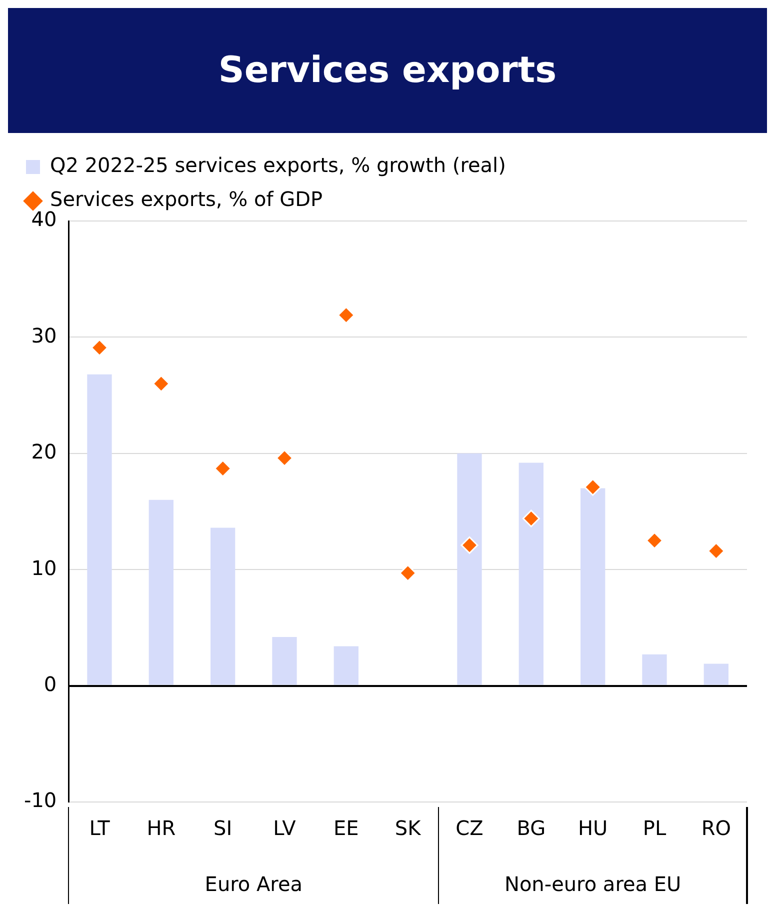 The height and width of the screenshot is (912, 775). I want to click on legend-label: Q2 2022-25 services exports, % growth (real), so click(278, 165).